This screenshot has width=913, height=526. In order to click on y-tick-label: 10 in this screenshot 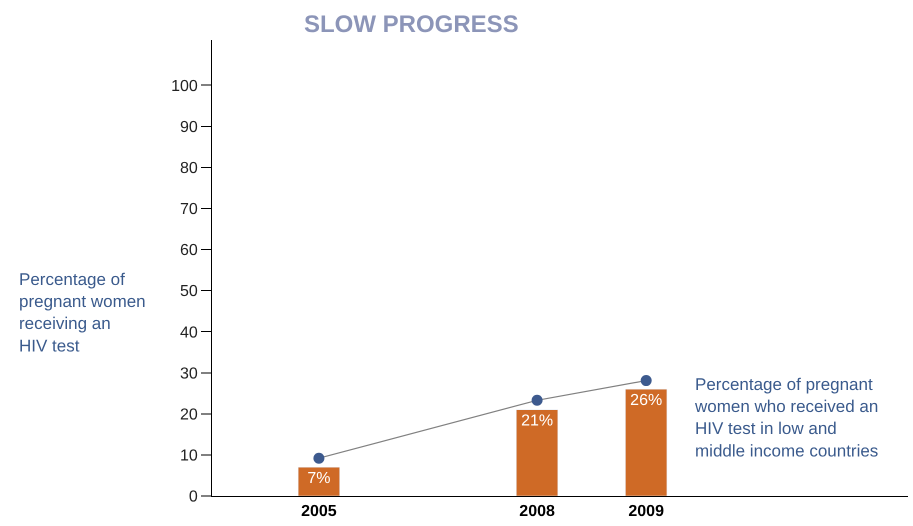, I will do `click(189, 456)`.